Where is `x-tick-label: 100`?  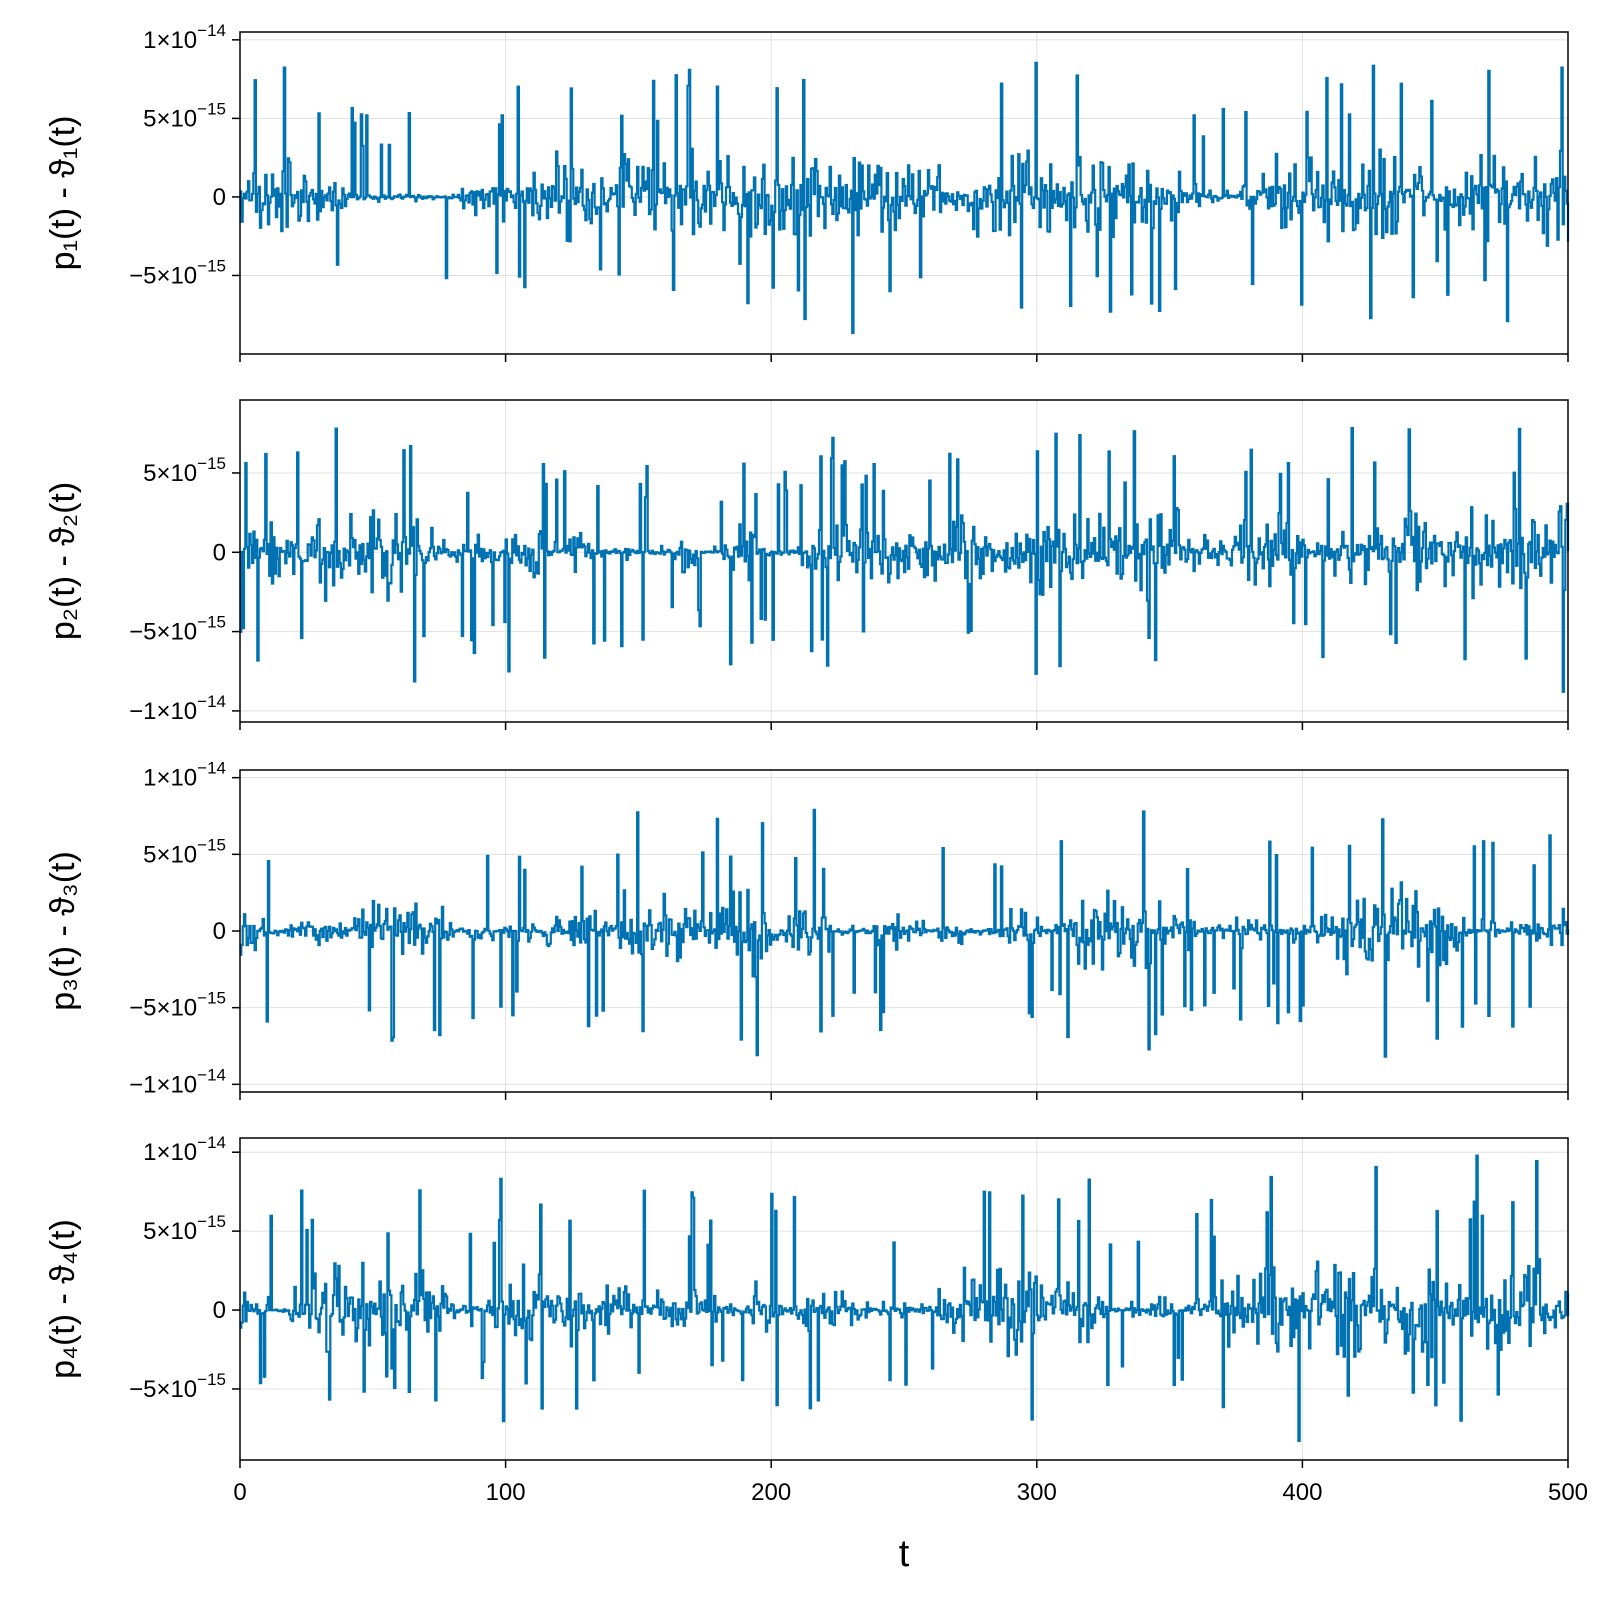 x-tick-label: 100 is located at coordinates (506, 1492).